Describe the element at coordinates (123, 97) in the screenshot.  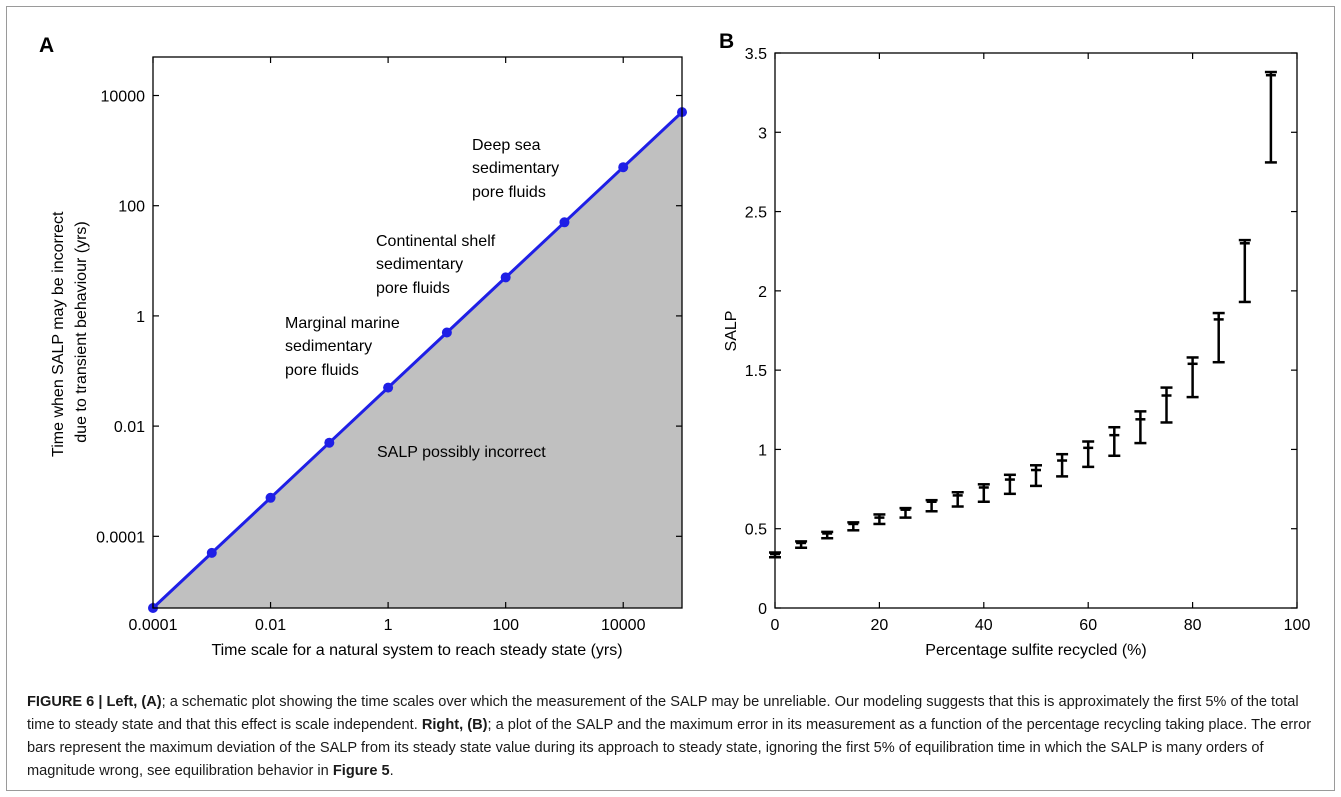
I see `panel-a-y-tick-label: 10000` at that location.